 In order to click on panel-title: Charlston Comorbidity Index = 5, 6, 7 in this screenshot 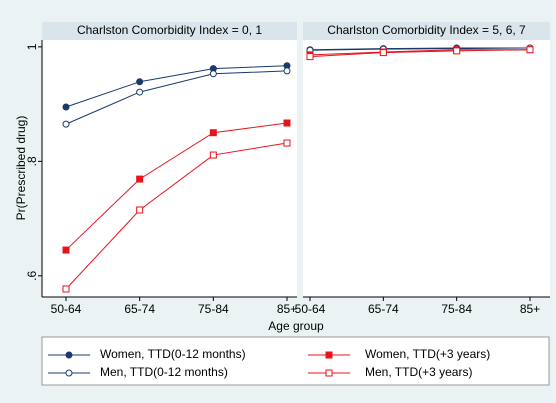, I will do `click(426, 30)`.